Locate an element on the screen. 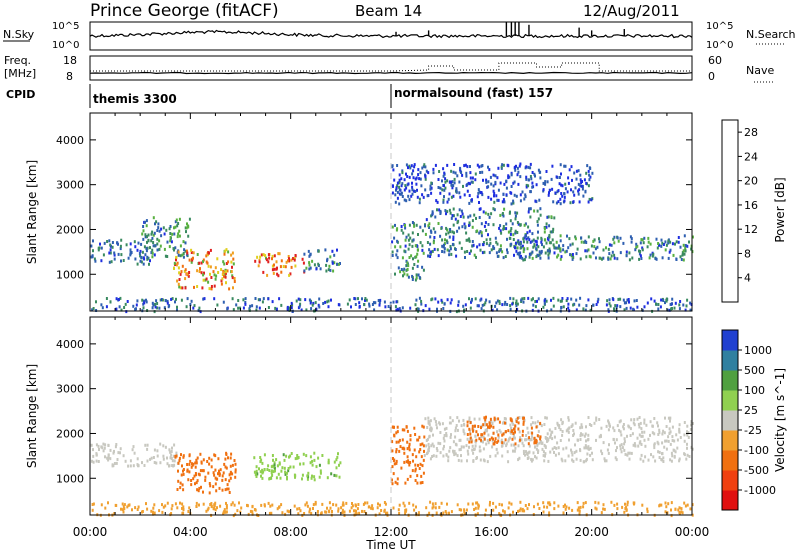  y-tick-label: 4000 is located at coordinates (70, 344).